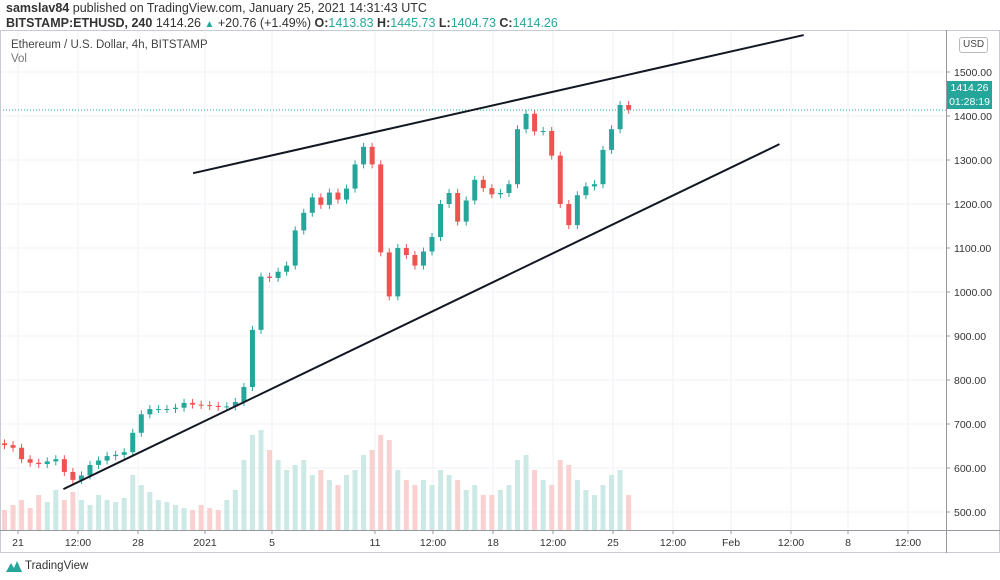 The width and height of the screenshot is (1000, 580). Describe the element at coordinates (317, 480) in the screenshot. I see `volume-bars` at that location.